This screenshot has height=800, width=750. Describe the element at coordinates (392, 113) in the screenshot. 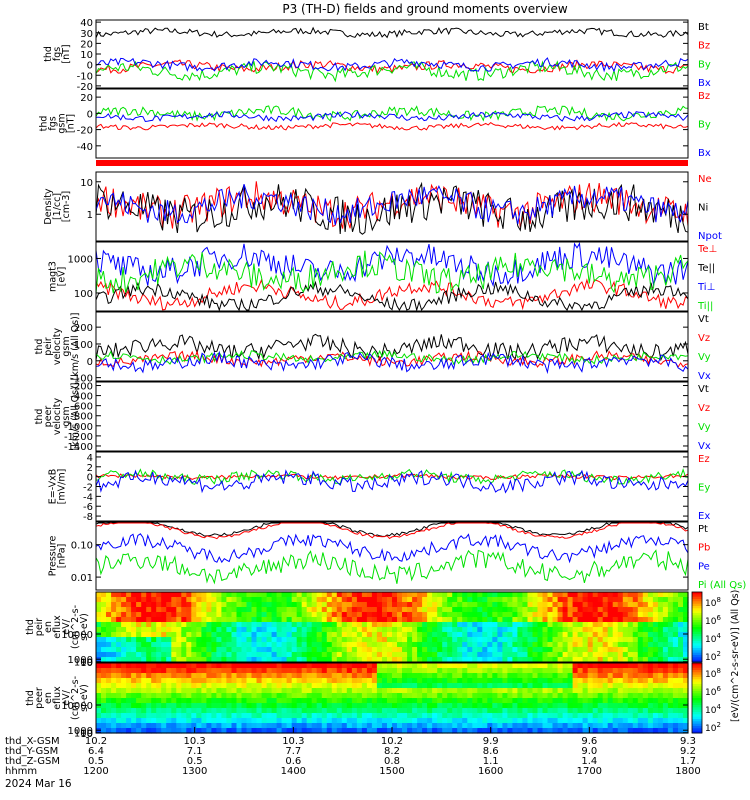

I see `series-line-By` at that location.